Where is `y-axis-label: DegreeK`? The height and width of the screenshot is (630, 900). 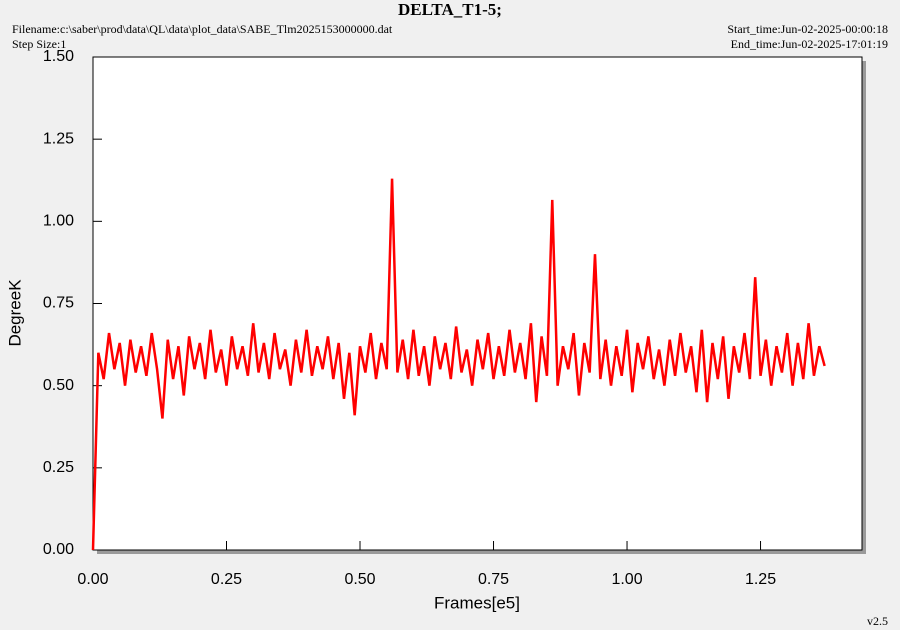 y-axis-label: DegreeK is located at coordinates (14, 313).